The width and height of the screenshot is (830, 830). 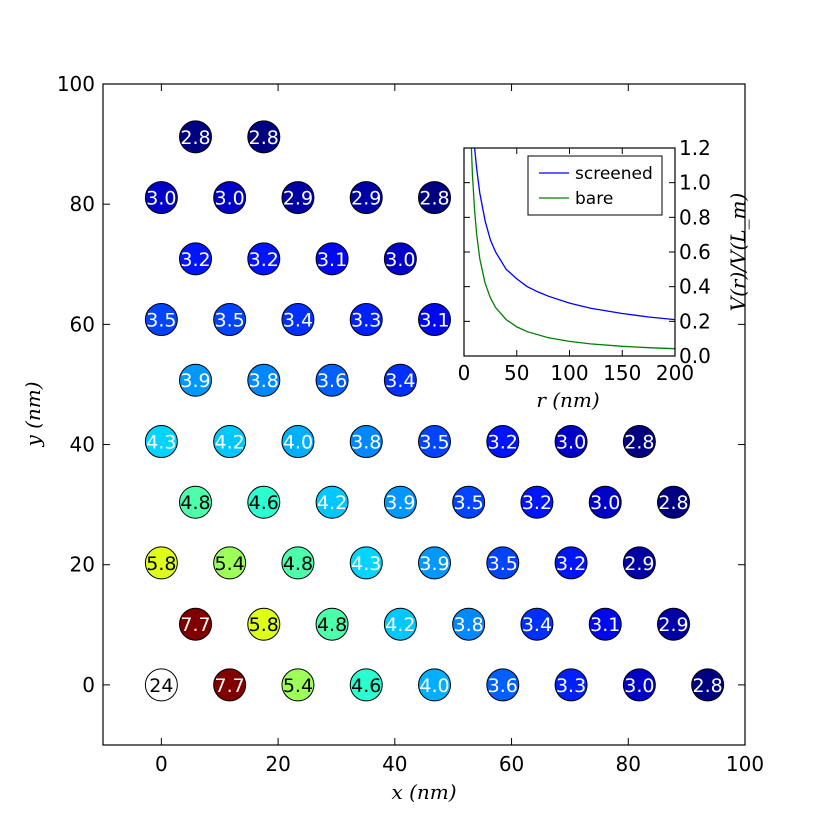 I want to click on legend-box, so click(x=595, y=185).